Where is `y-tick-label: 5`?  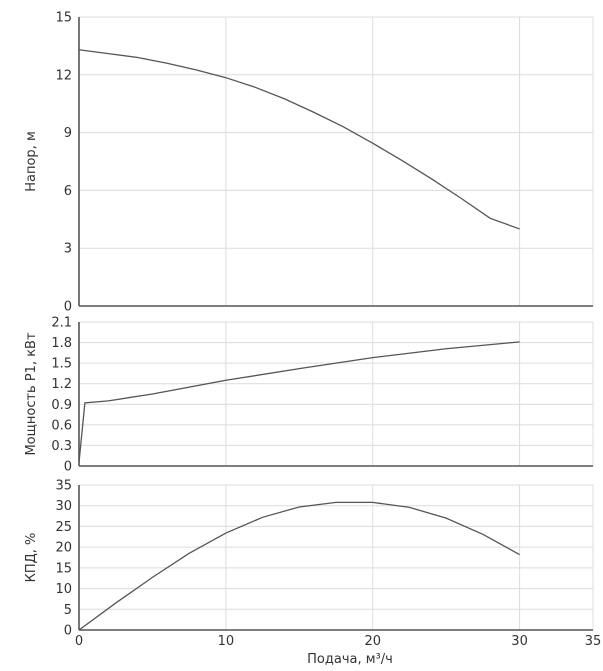 y-tick-label: 5 is located at coordinates (68, 610).